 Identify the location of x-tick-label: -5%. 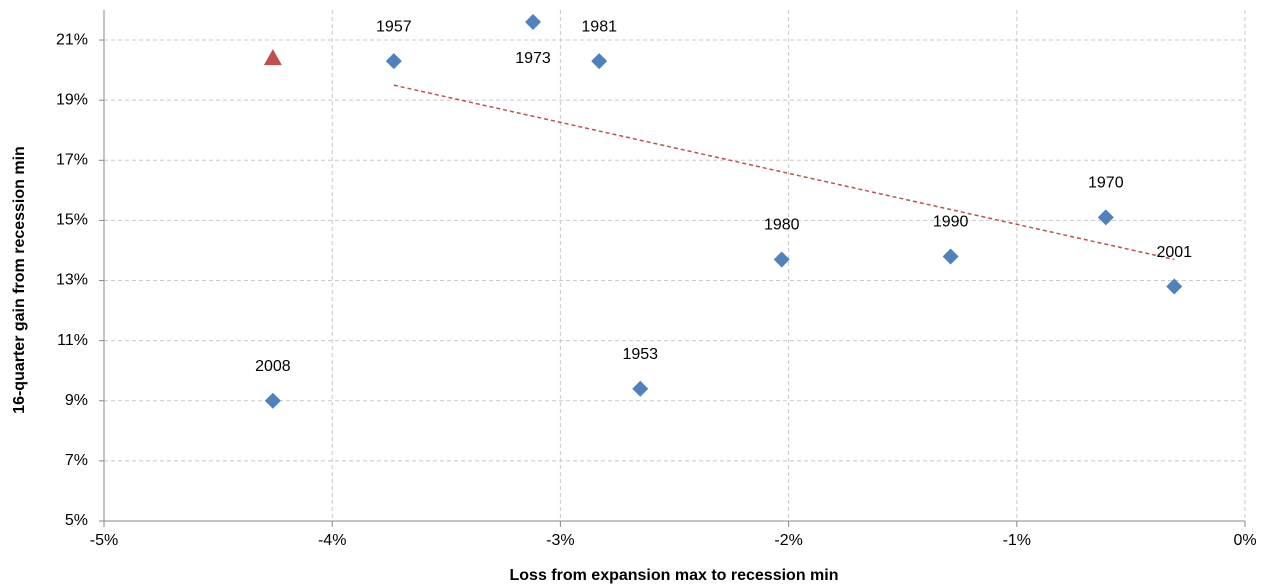
(104, 540).